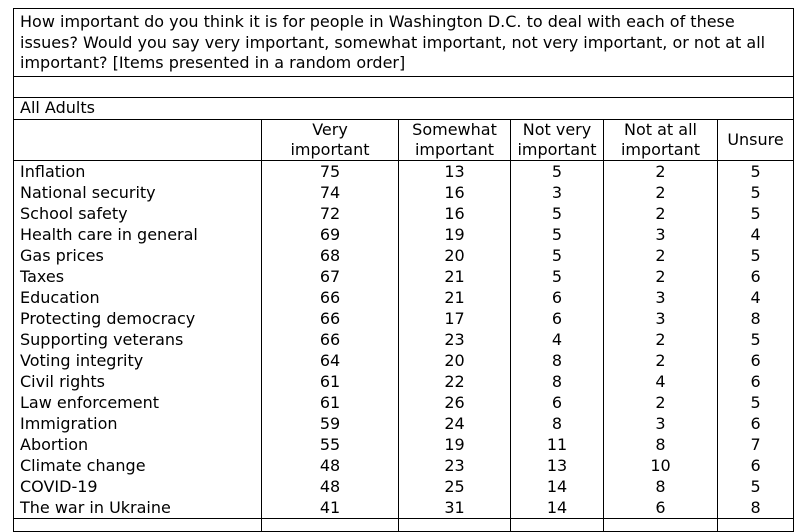  Describe the element at coordinates (330, 171) in the screenshot. I see `table-cell: 75` at that location.